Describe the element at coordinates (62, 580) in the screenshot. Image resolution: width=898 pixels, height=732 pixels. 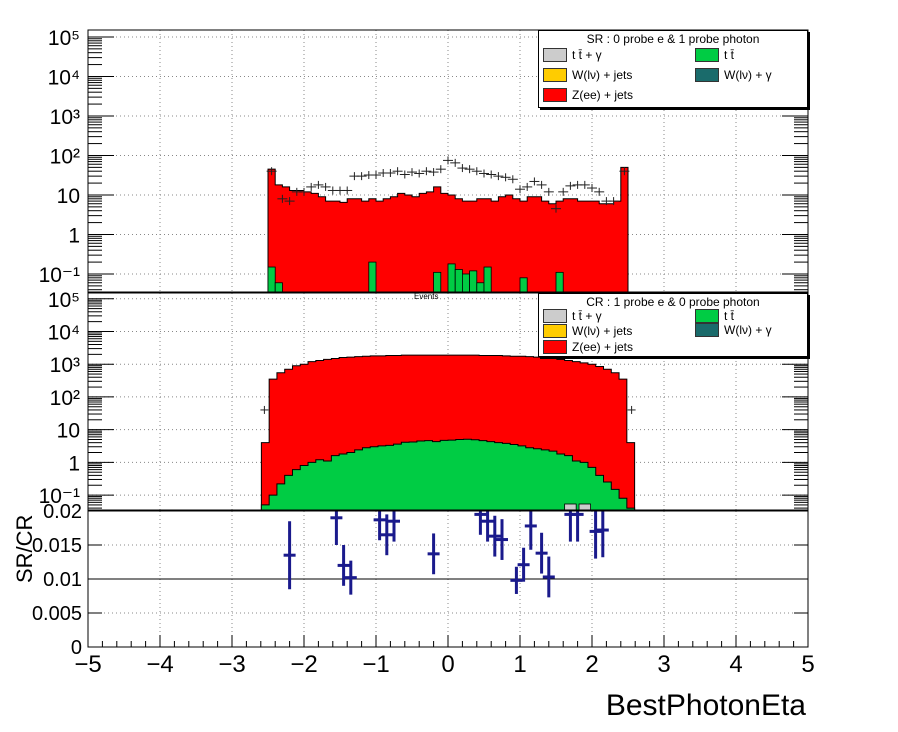
I see `y-tick-label: 0.01` at that location.